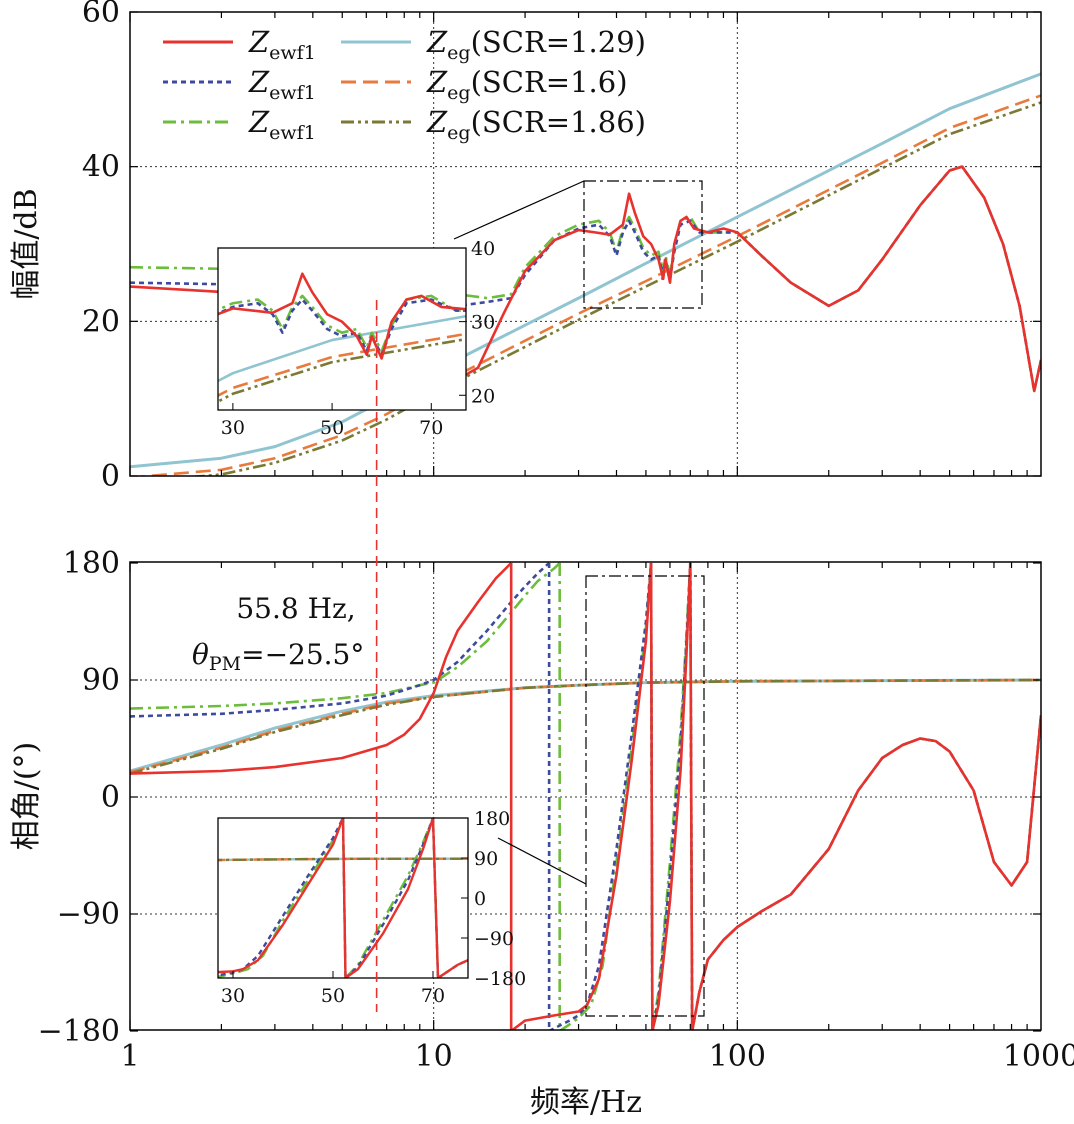  What do you see at coordinates (483, 323) in the screenshot?
I see `inset-y-tick-label: 30` at bounding box center [483, 323].